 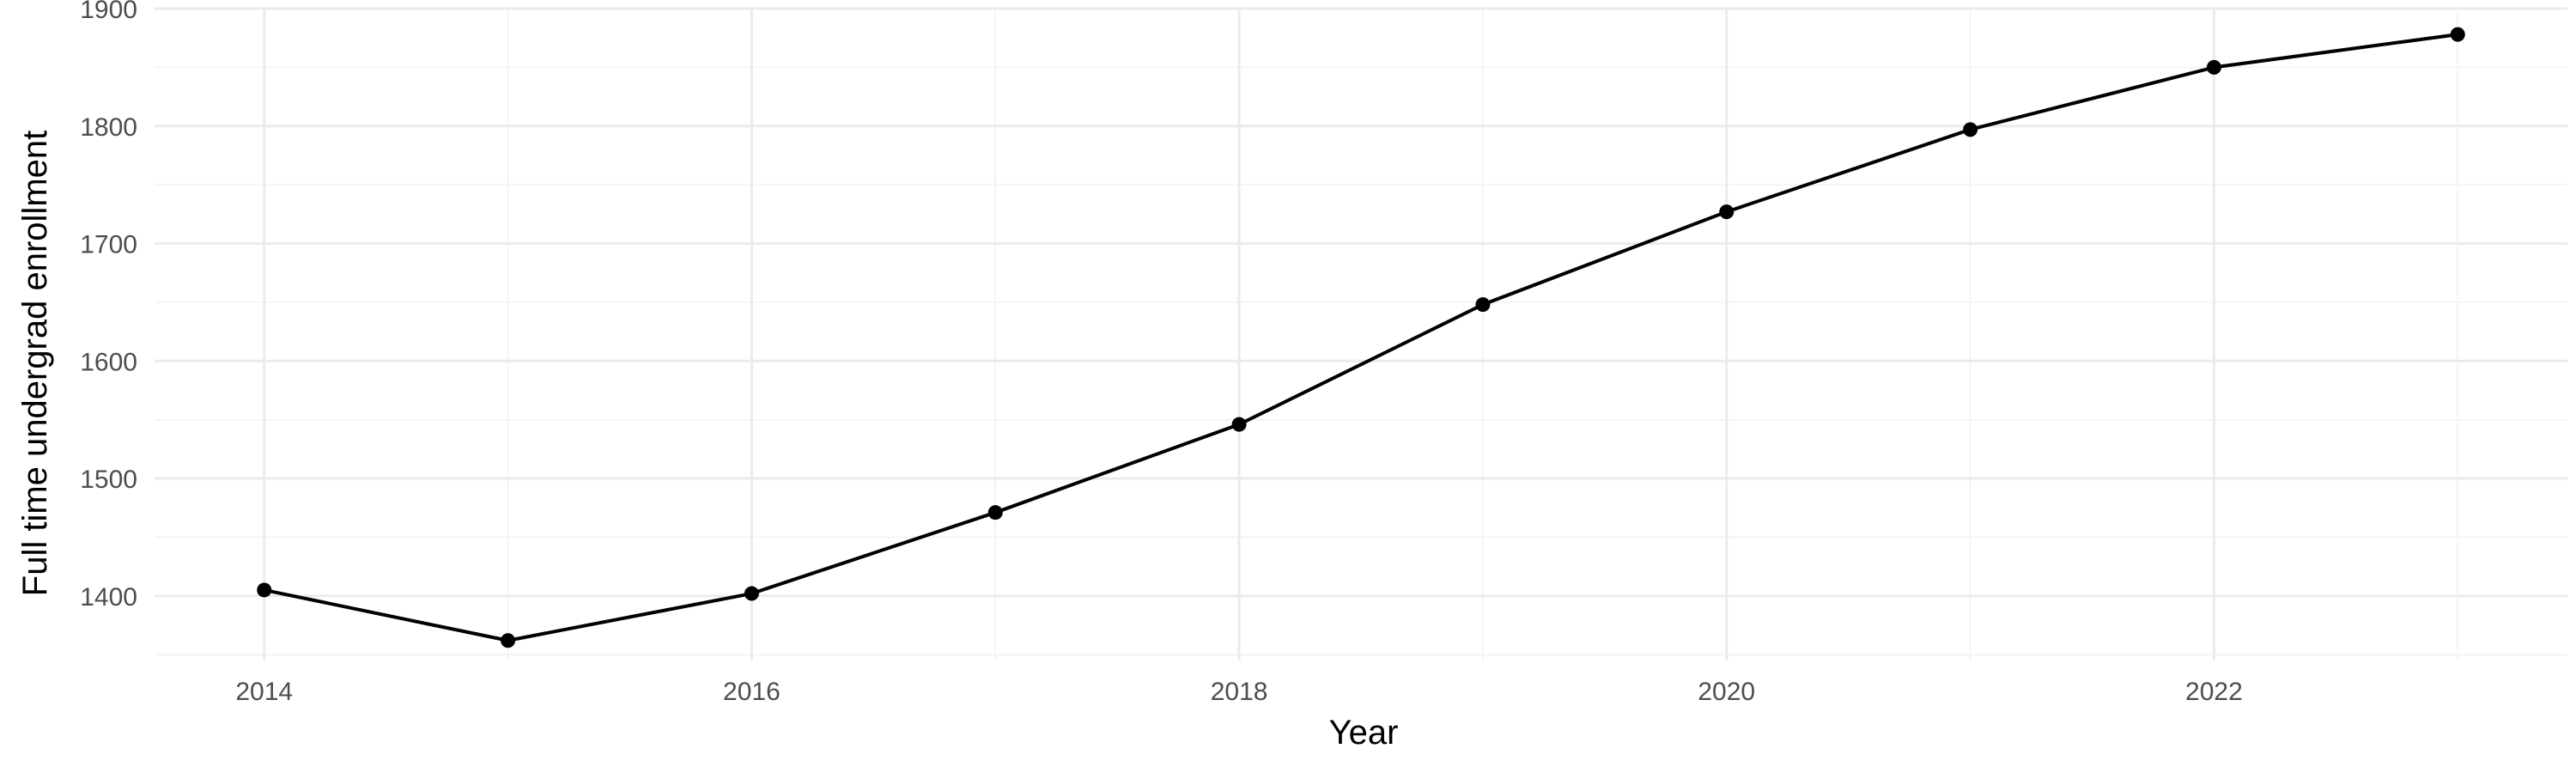 What do you see at coordinates (109, 127) in the screenshot?
I see `y-tick-label: 1800` at bounding box center [109, 127].